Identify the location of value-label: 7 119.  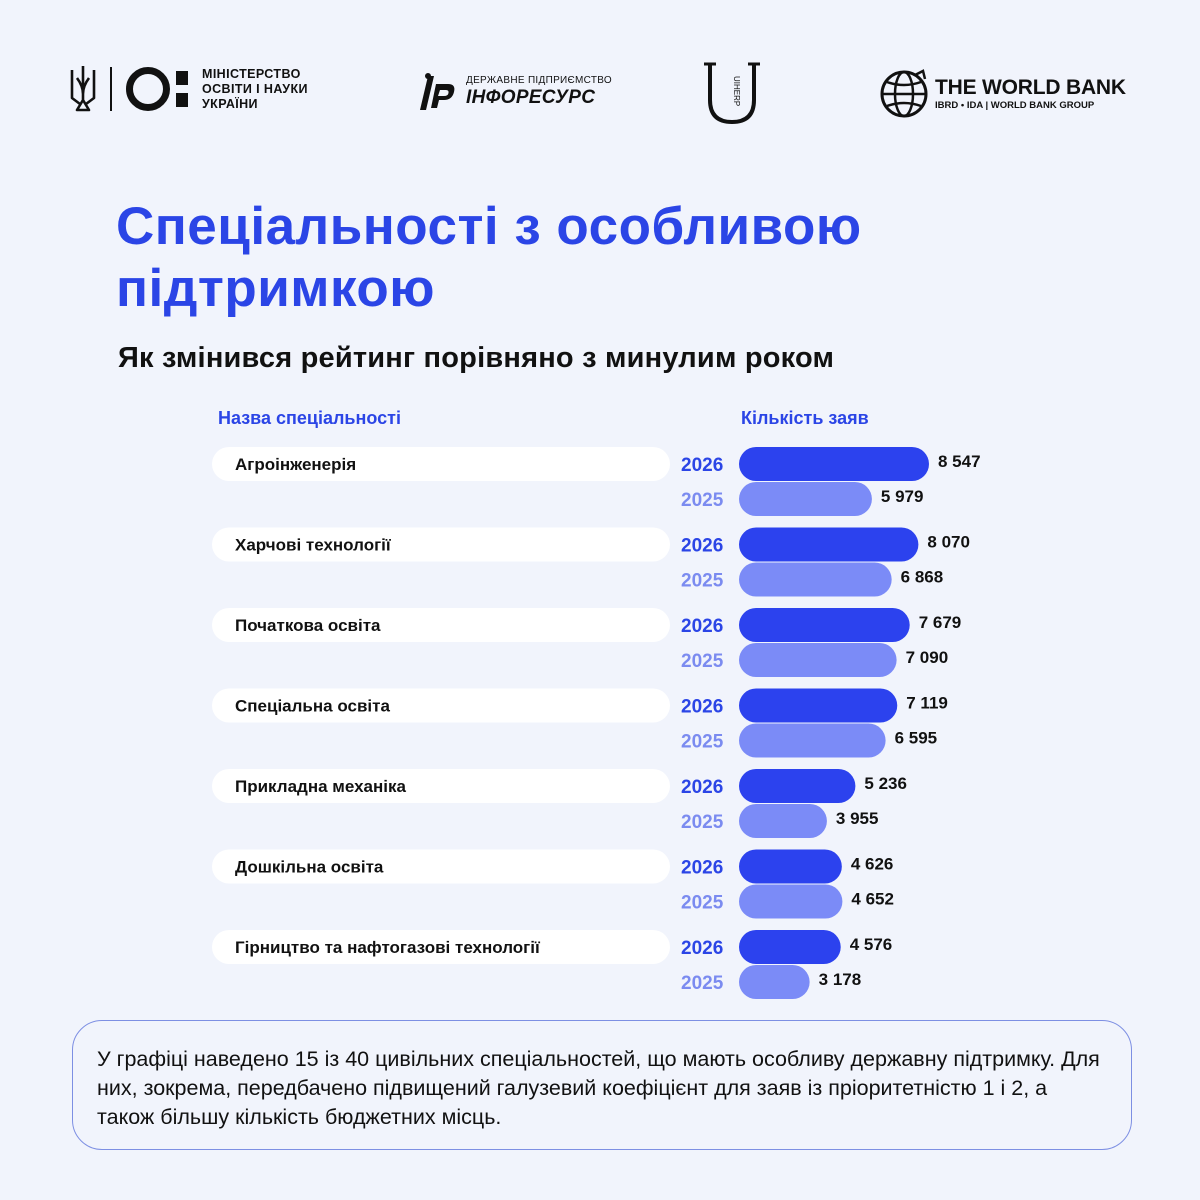
(927, 703).